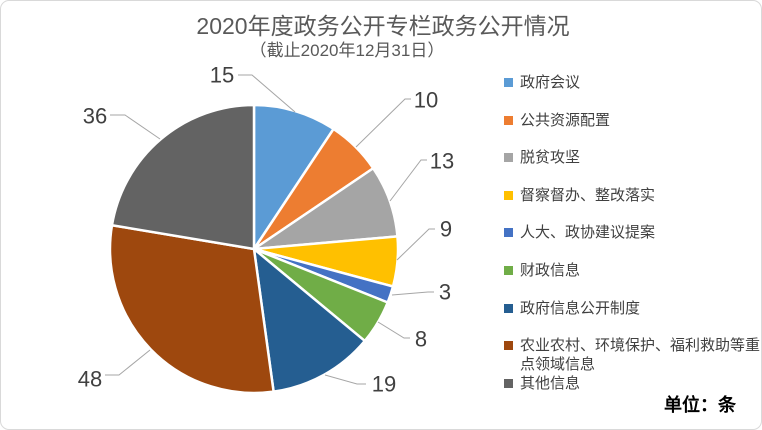 The width and height of the screenshot is (762, 430). Describe the element at coordinates (445, 292) in the screenshot. I see `slice-value-label: 3` at that location.